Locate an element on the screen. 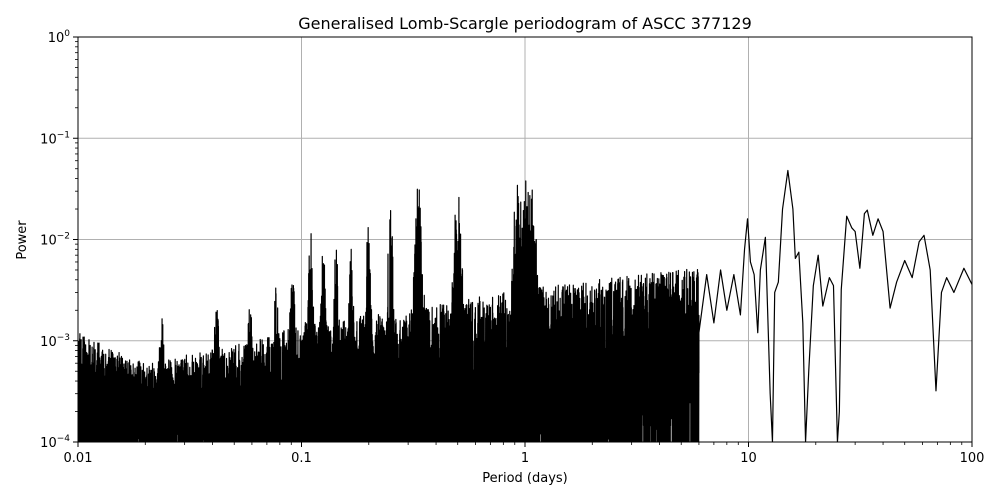 The height and width of the screenshot is (504, 1000). x-axis-ticks: 0.01 0.1 1 10 100 is located at coordinates (524, 454).